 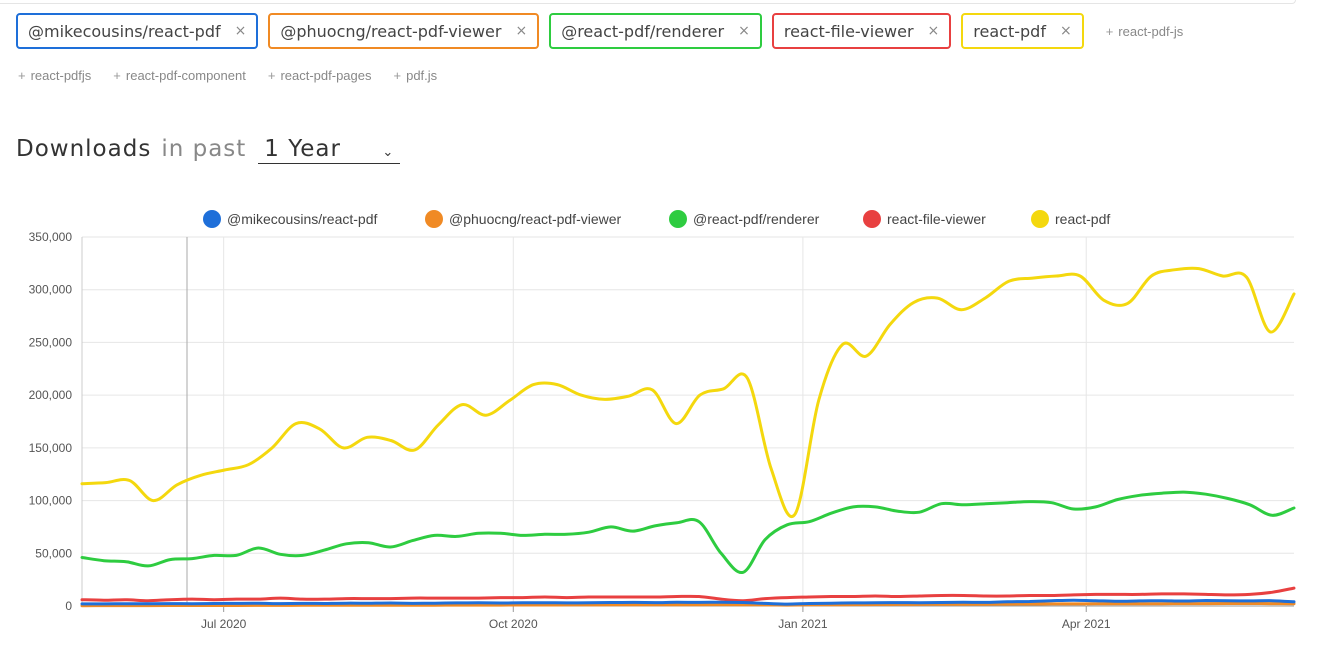 What do you see at coordinates (51, 395) in the screenshot?
I see `y-tick-label: 200,000` at bounding box center [51, 395].